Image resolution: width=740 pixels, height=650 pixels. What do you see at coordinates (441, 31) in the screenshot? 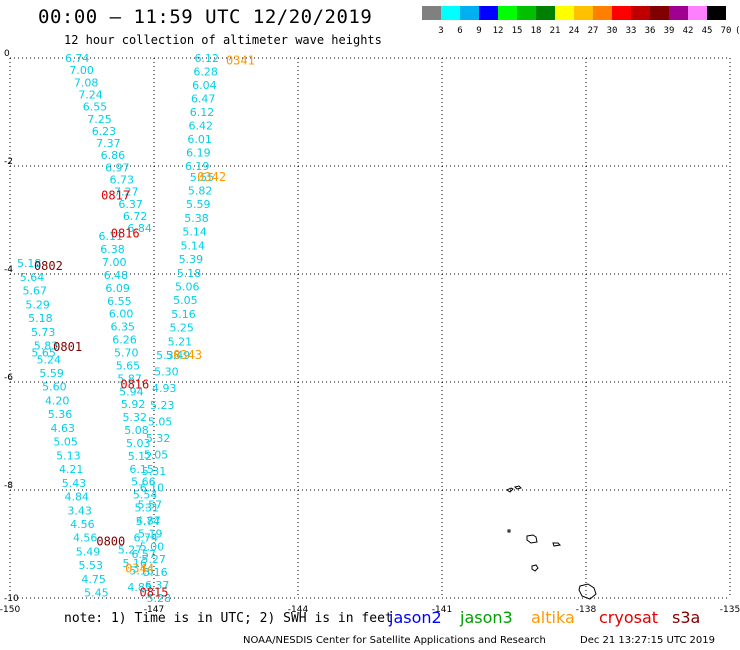
I see `color-scale-label: 3` at bounding box center [441, 31].